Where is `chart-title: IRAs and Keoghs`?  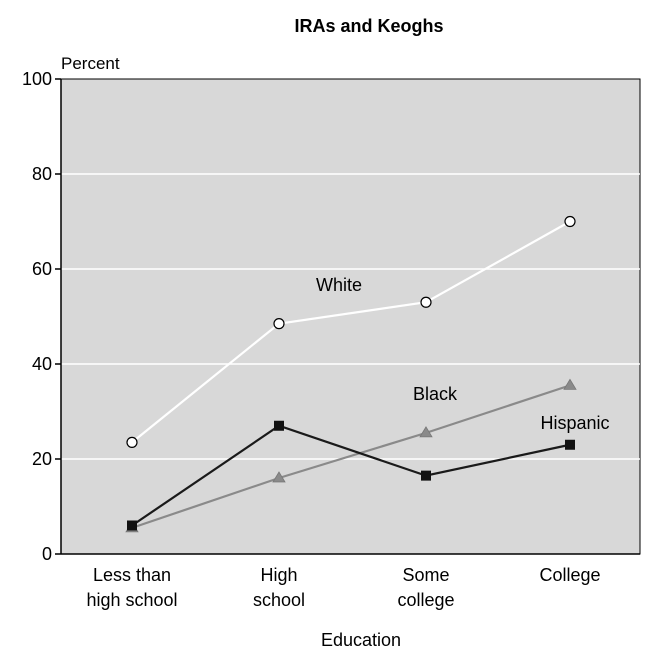
chart-title: IRAs and Keoghs is located at coordinates (368, 26).